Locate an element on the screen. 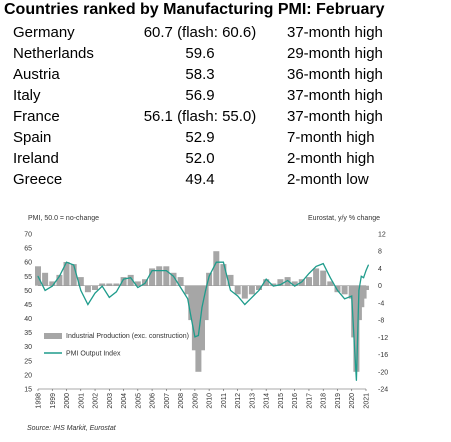  legend-label-pmi: PMI Output Index is located at coordinates (93, 354).